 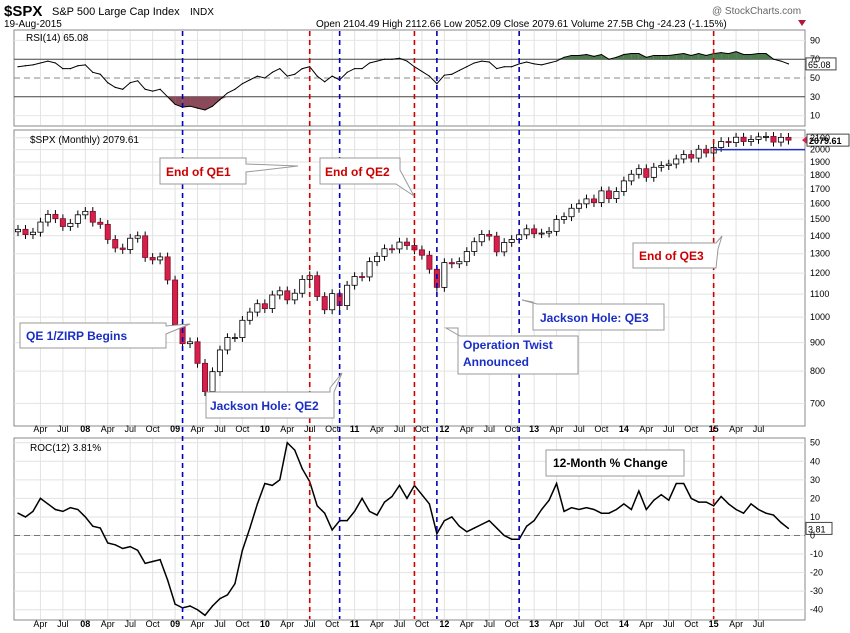 I want to click on price-tick-label: 1700, so click(x=820, y=189).